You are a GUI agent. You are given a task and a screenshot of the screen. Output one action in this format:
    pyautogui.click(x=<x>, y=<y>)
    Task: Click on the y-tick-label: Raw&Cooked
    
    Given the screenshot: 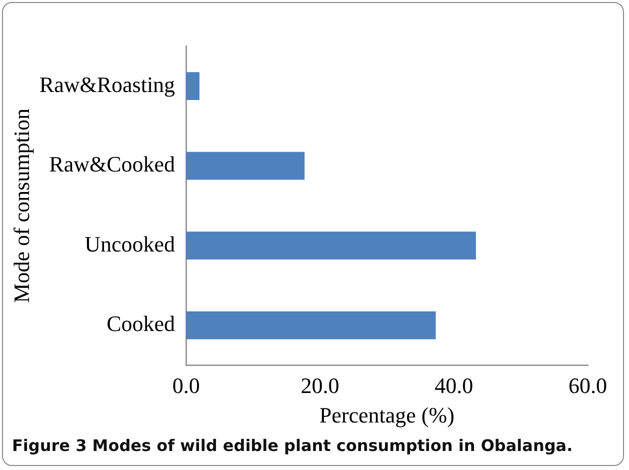 What is the action you would take?
    pyautogui.click(x=112, y=164)
    